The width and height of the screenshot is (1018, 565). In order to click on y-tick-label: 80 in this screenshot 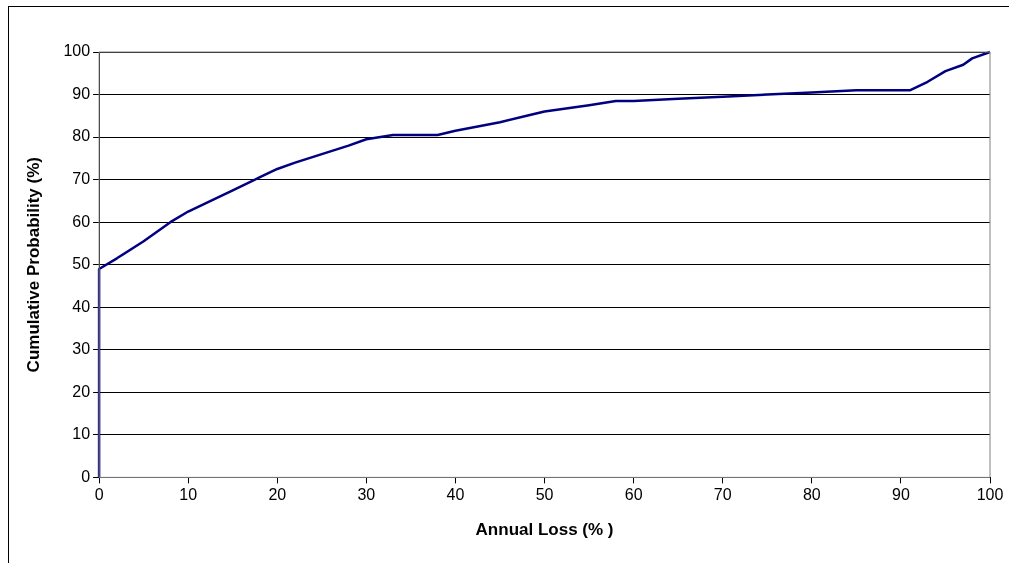, I will do `click(81, 136)`.